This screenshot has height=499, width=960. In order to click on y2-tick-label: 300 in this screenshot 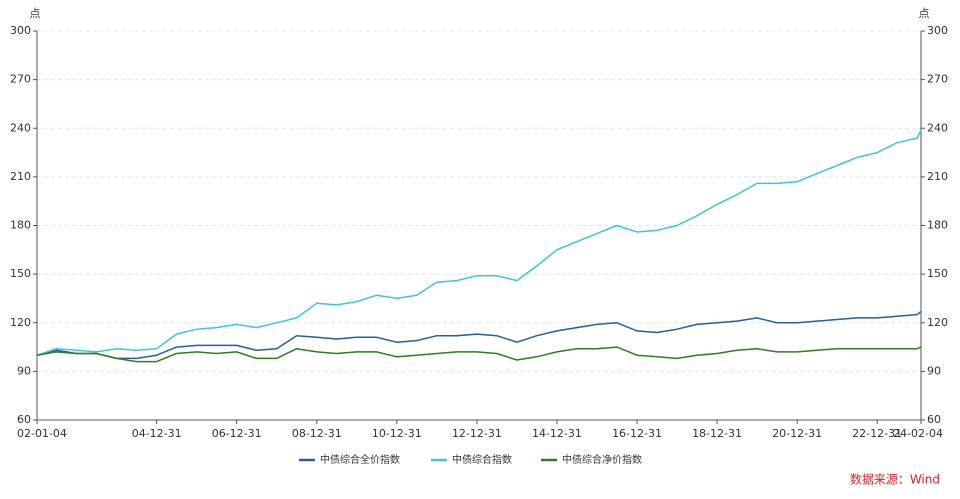, I will do `click(937, 30)`.